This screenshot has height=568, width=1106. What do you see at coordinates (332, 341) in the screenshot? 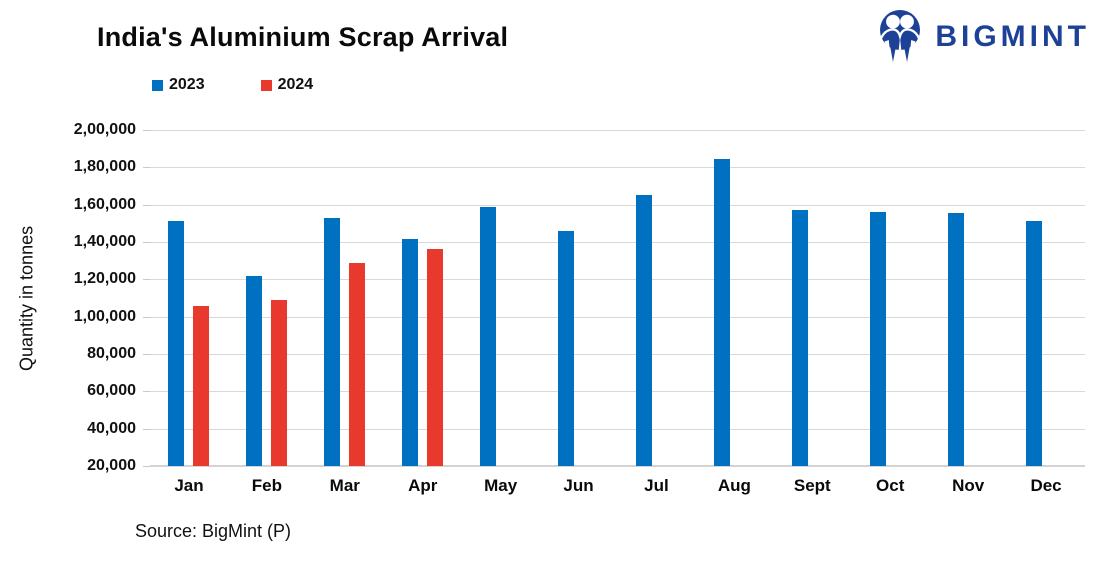
I see `bar-2023-mar` at bounding box center [332, 341].